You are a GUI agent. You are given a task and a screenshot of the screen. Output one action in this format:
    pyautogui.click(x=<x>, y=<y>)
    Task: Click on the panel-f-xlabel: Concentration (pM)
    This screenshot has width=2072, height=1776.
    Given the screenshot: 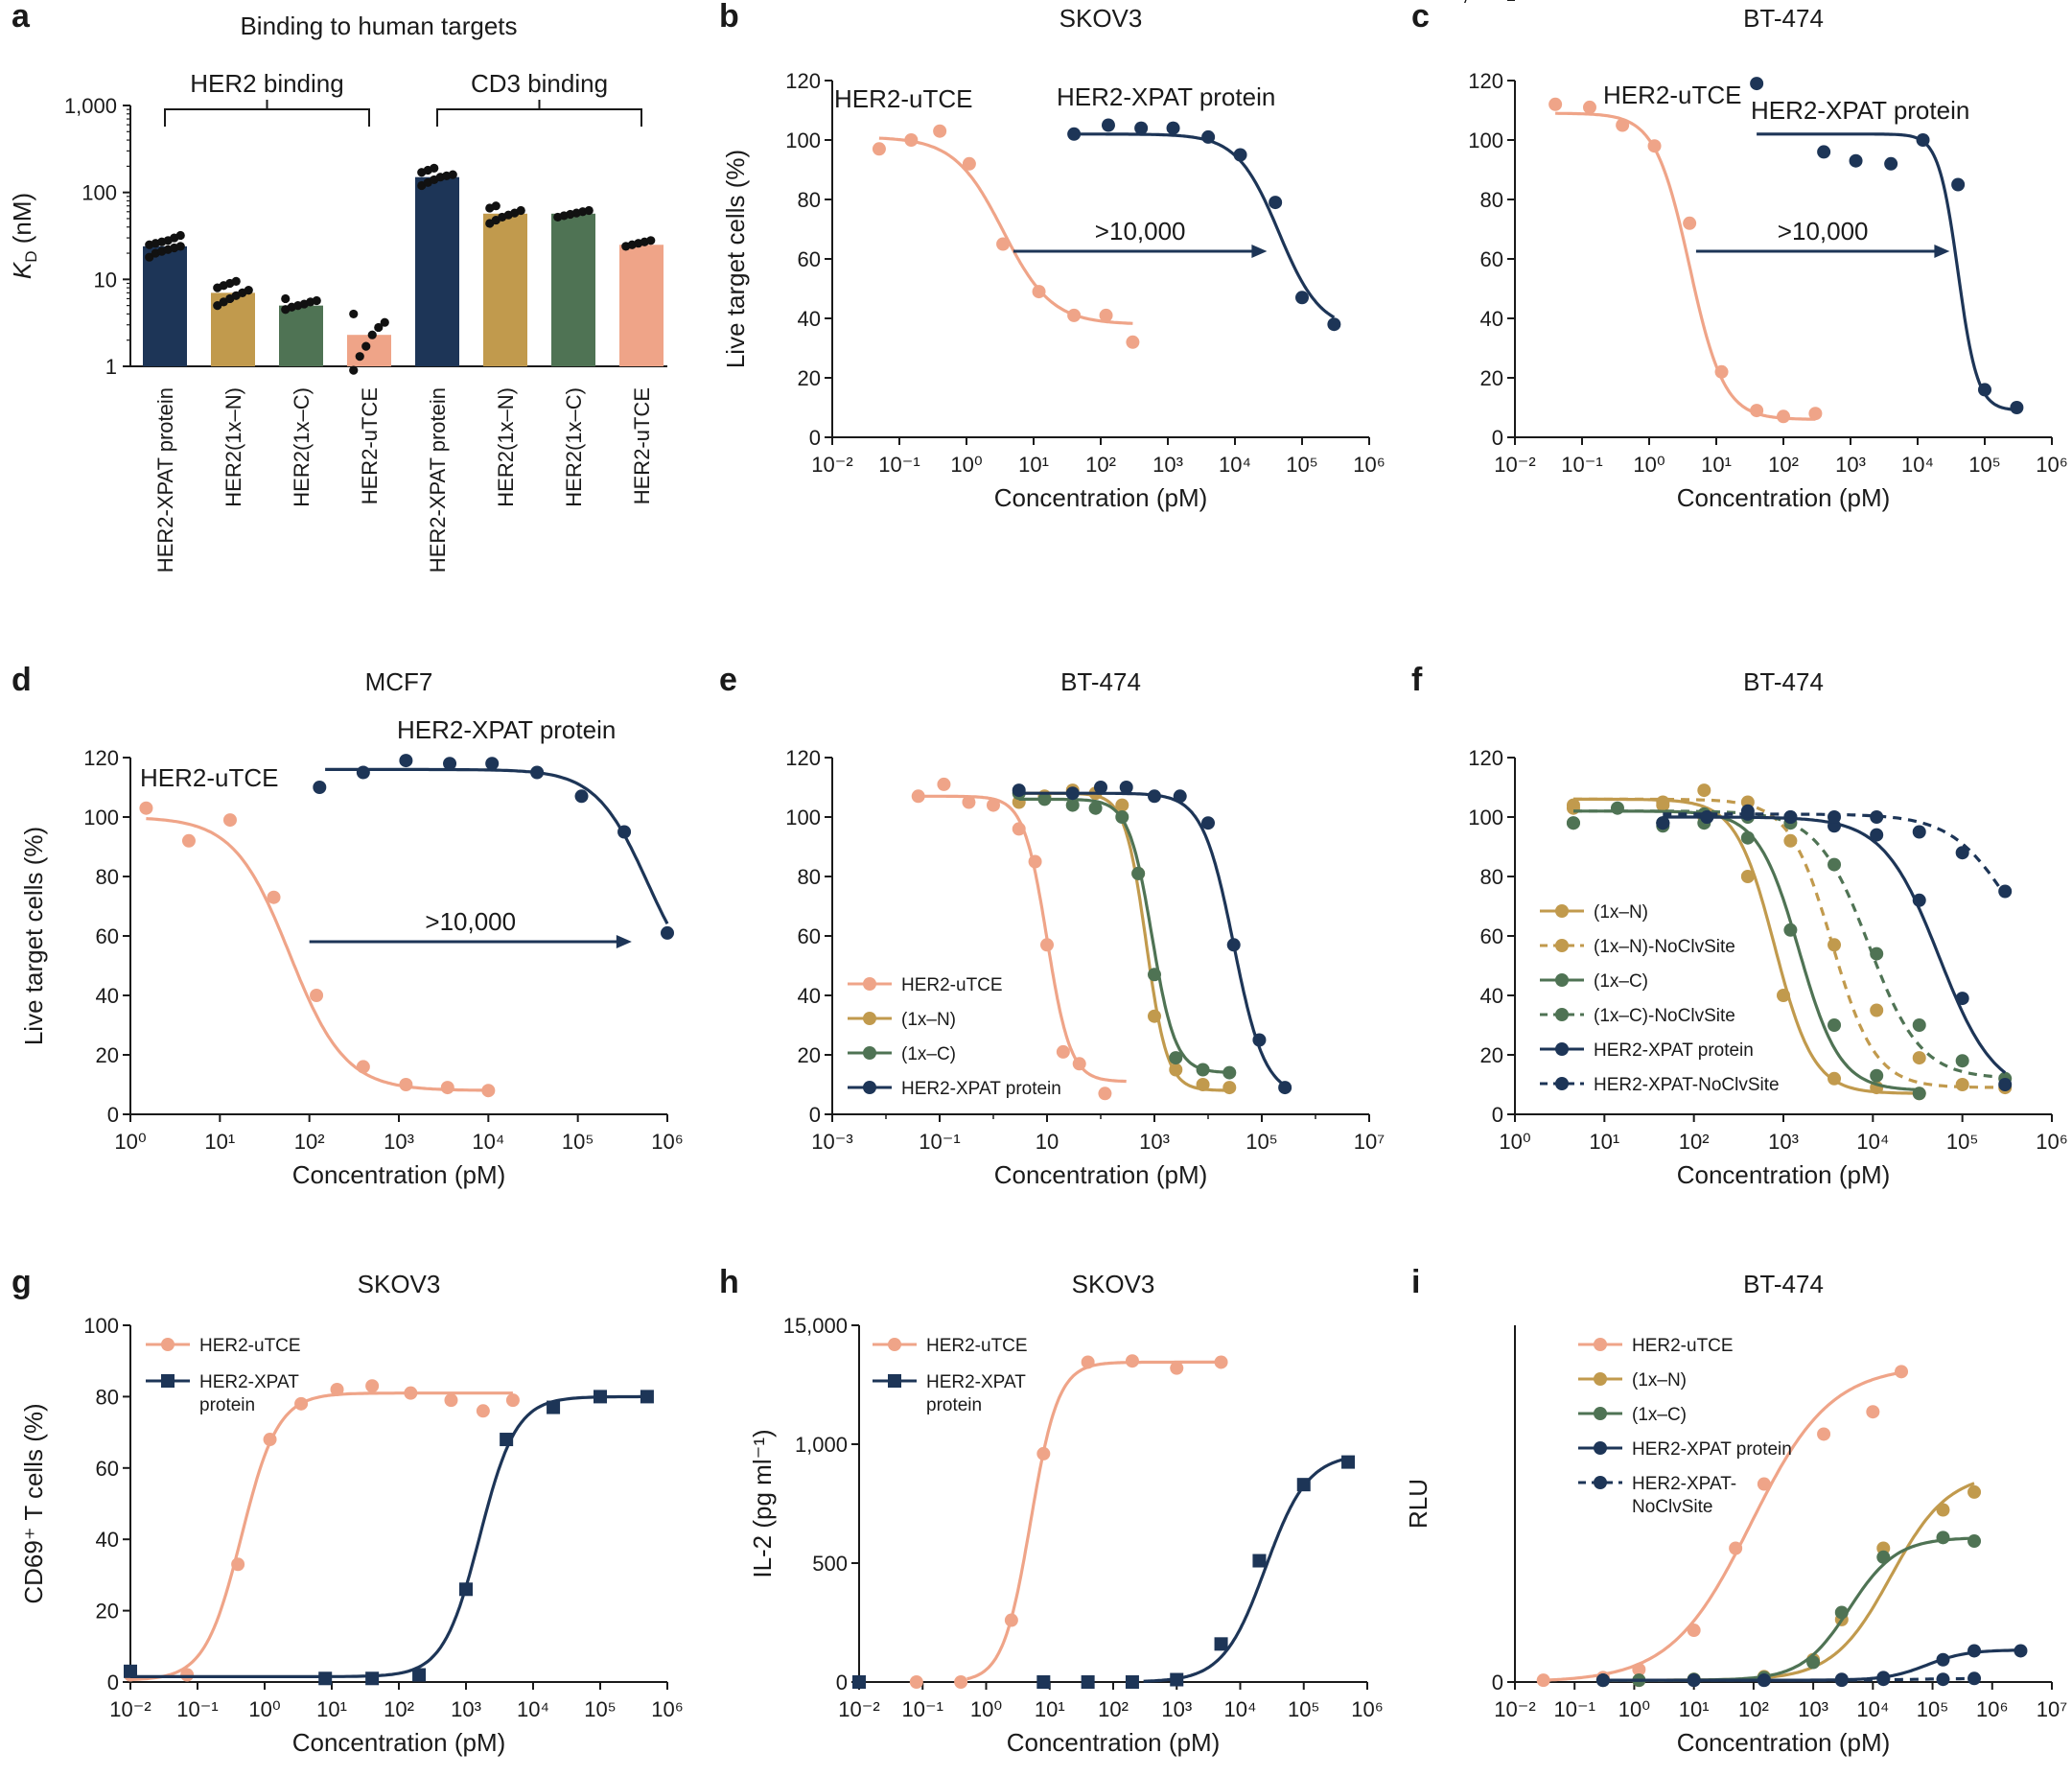 What is the action you would take?
    pyautogui.click(x=1784, y=1174)
    